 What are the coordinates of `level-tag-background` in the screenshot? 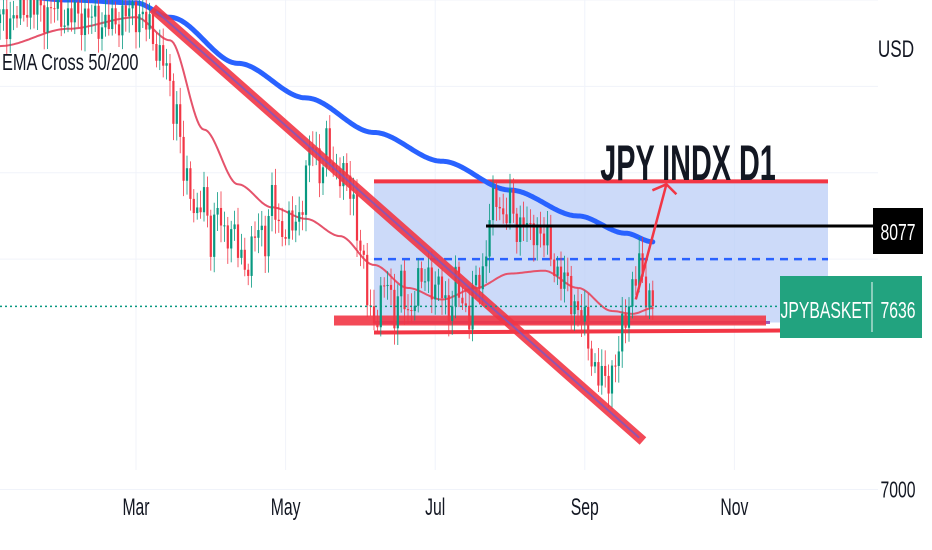 It's located at (898, 231).